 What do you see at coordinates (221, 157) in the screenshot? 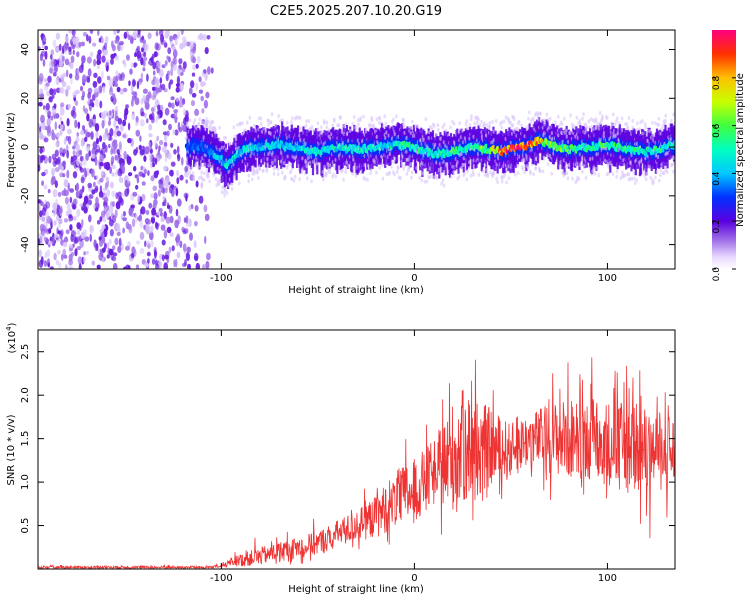
I see `ridge-cell` at bounding box center [221, 157].